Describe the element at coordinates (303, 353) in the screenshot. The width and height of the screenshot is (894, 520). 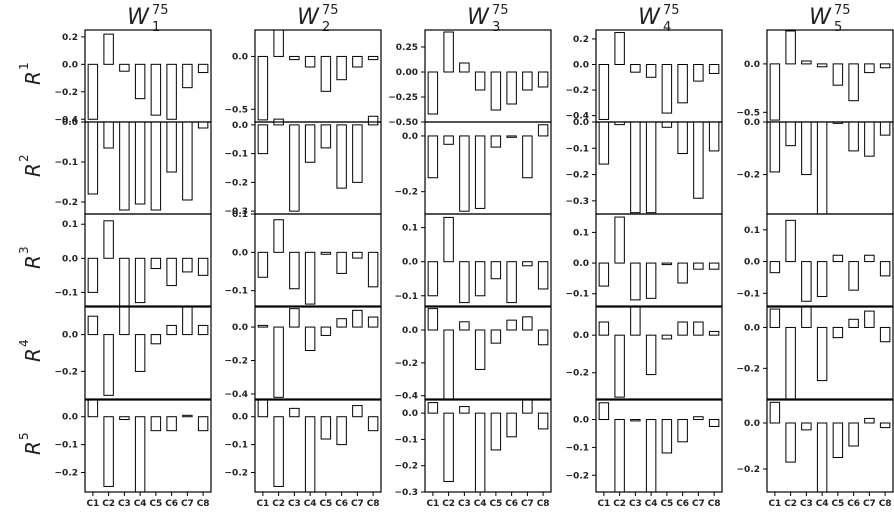
I see `panel-r4-c2: 0.0 −0.2 −0.4` at that location.